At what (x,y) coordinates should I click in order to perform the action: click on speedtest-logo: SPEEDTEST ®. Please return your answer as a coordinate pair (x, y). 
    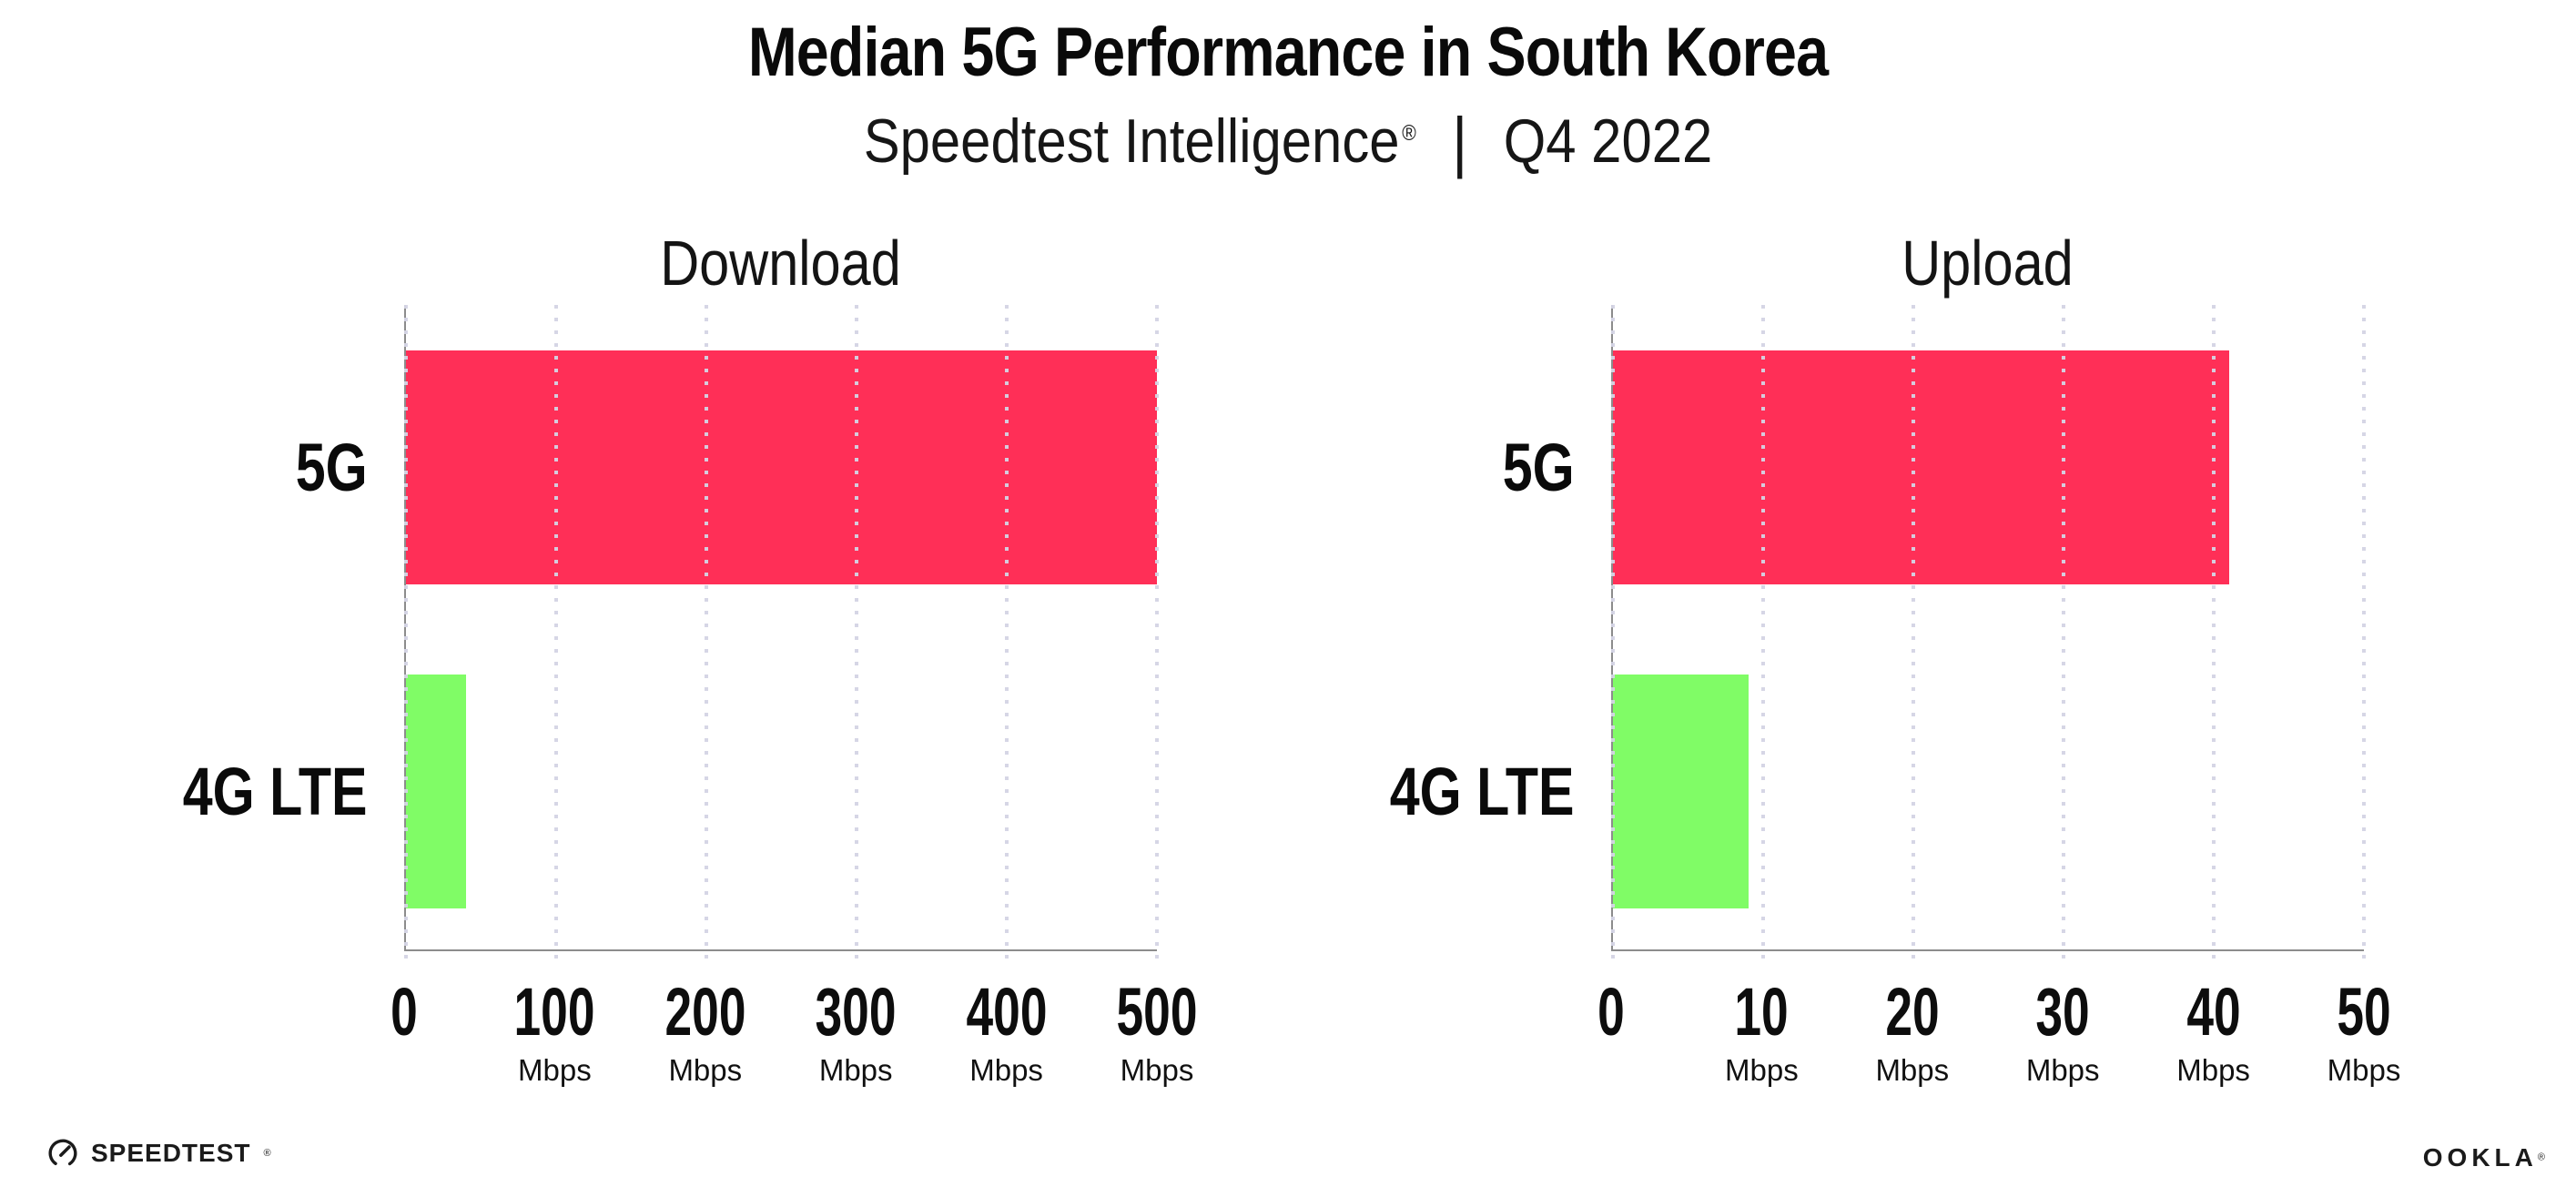
    Looking at the image, I should click on (159, 1153).